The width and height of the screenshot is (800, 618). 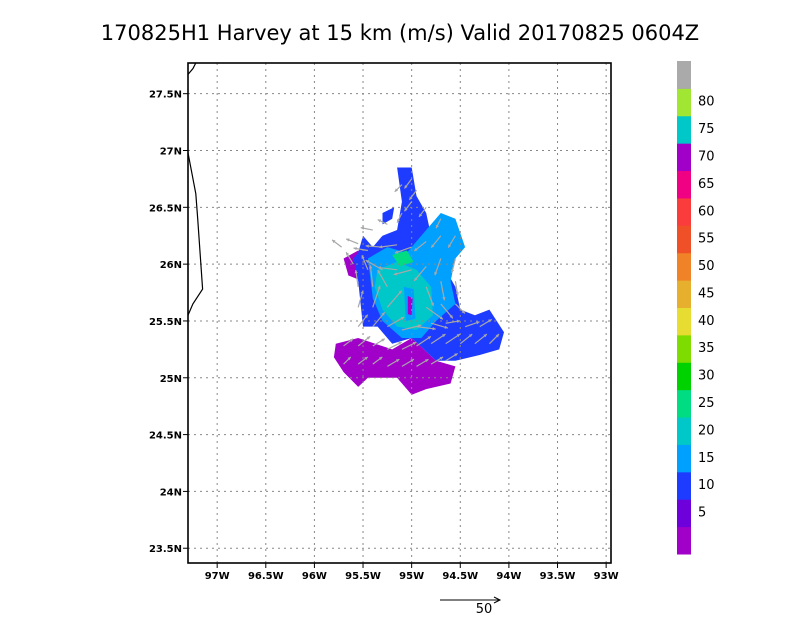 What do you see at coordinates (706, 348) in the screenshot?
I see `colorbar-label: 35` at bounding box center [706, 348].